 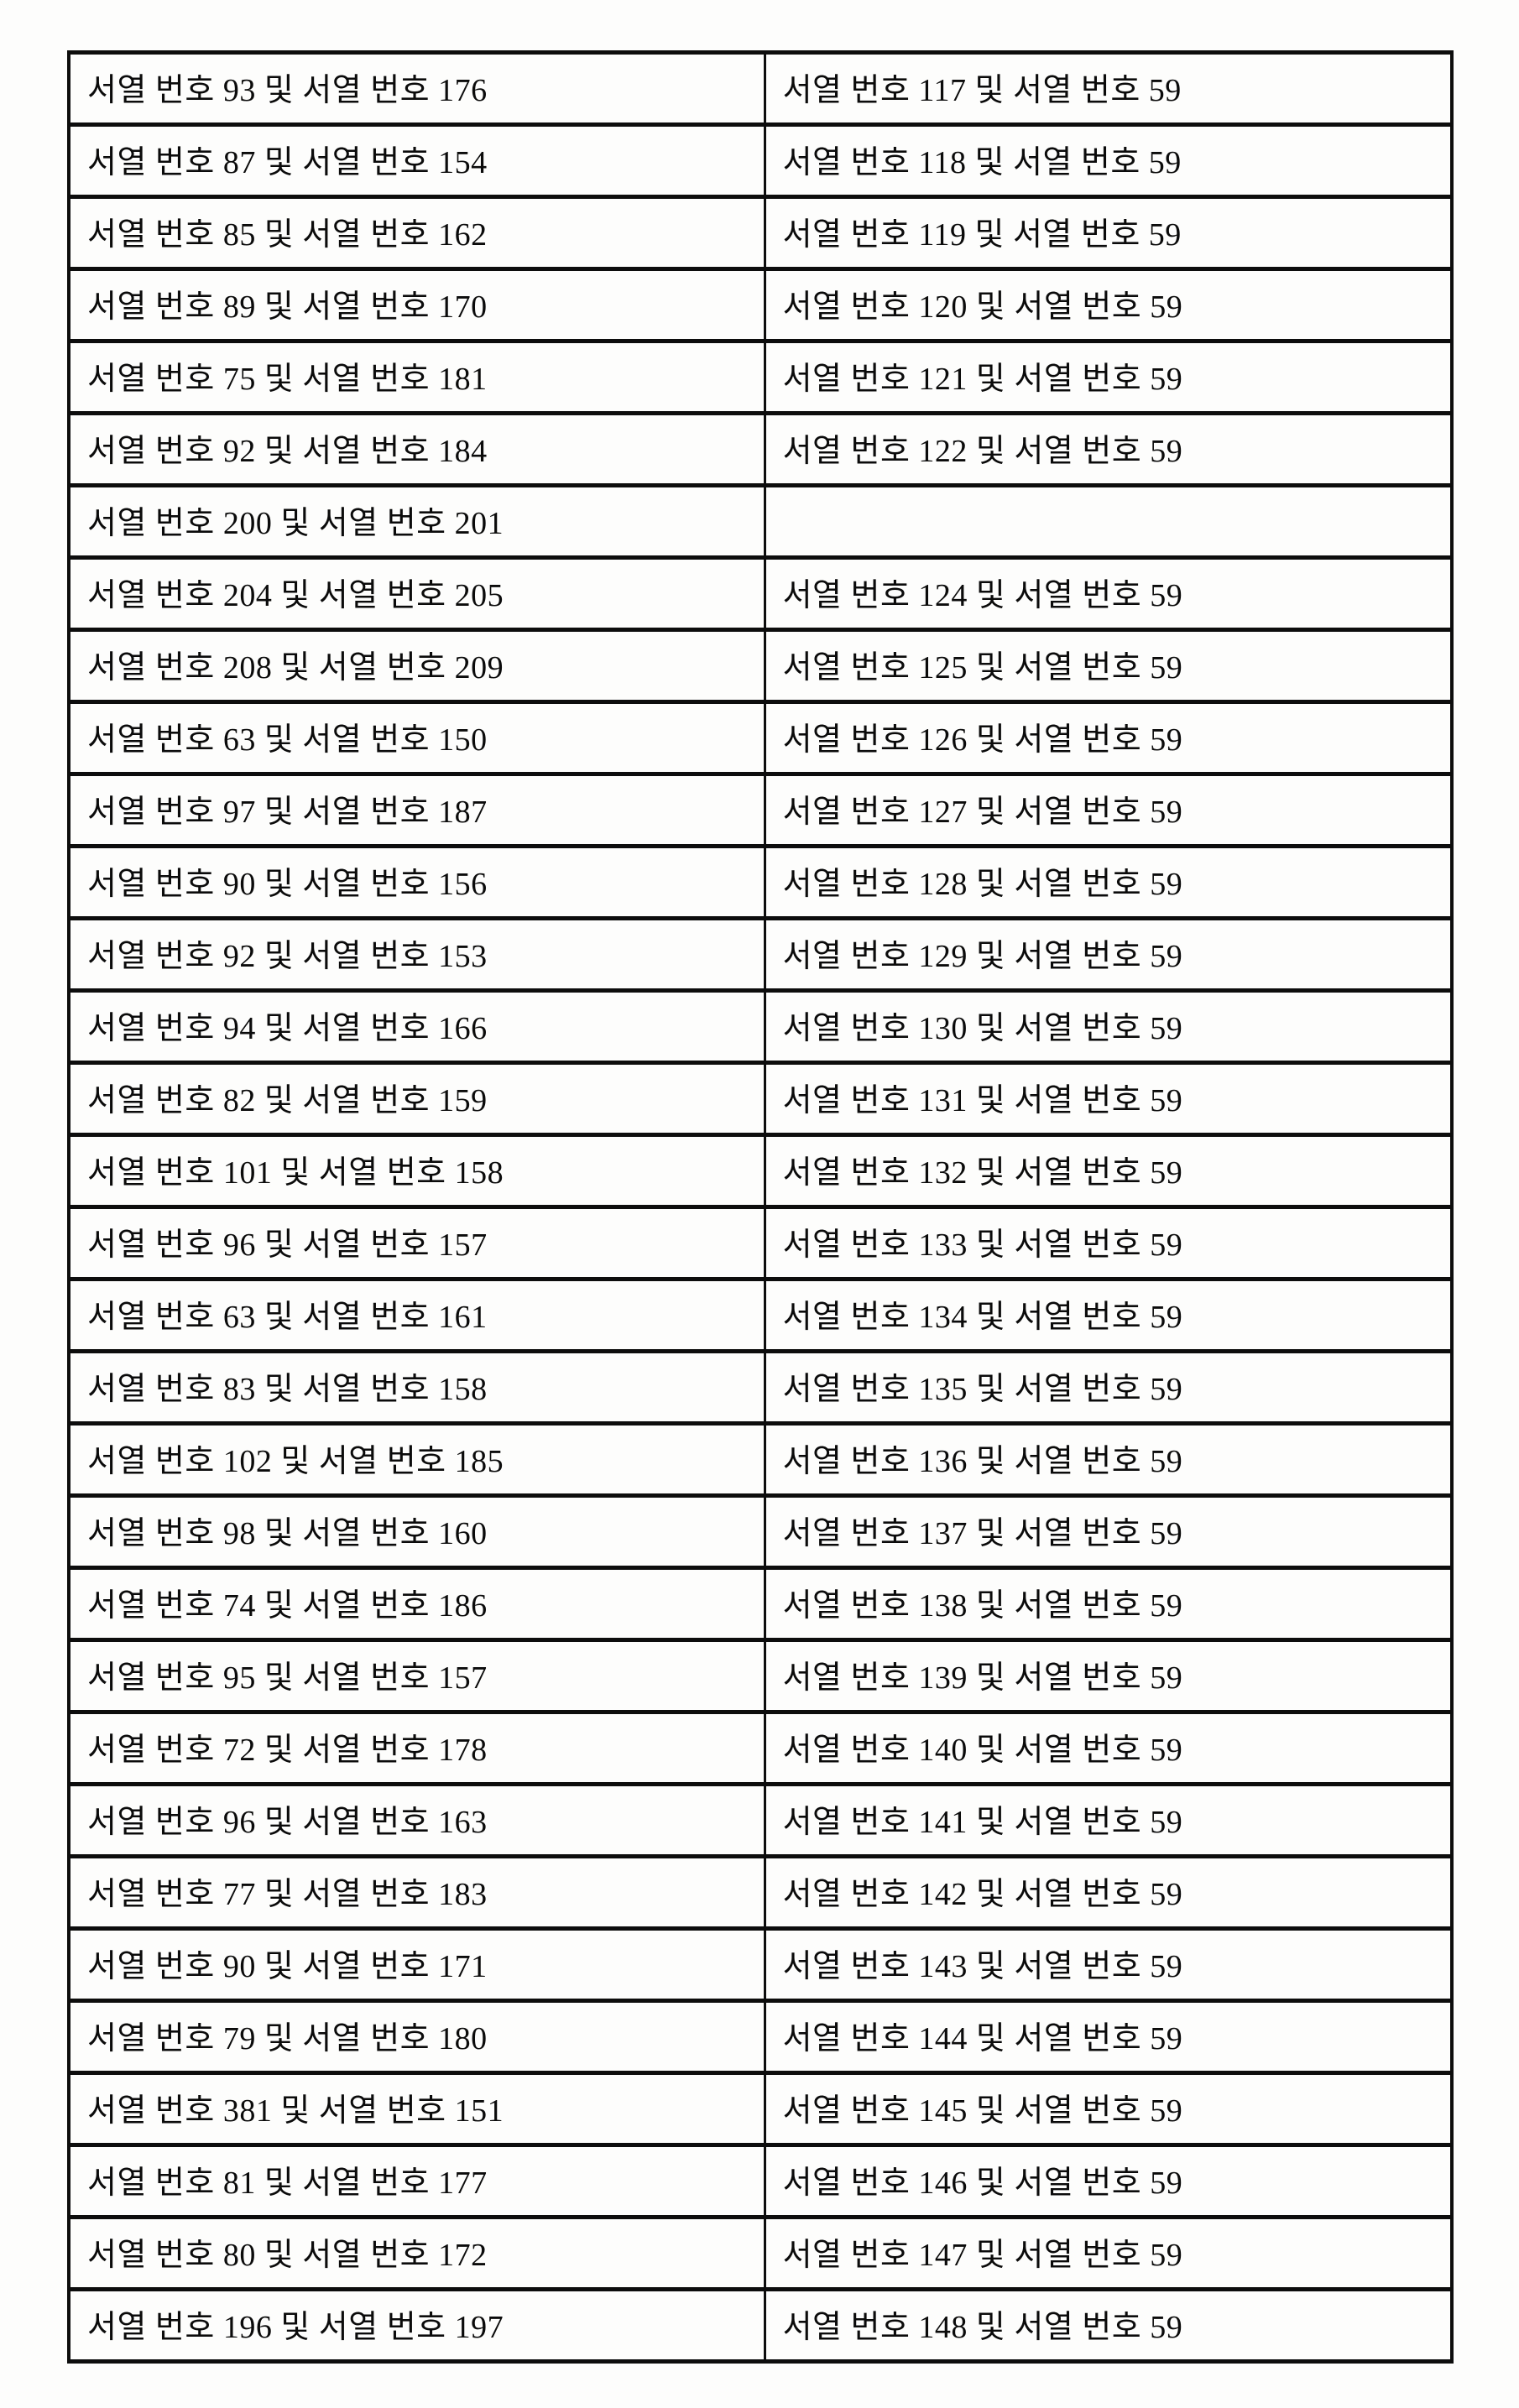 I want to click on table-cell-right: 서열 번호 121 및 서열 번호 59, so click(x=982, y=379).